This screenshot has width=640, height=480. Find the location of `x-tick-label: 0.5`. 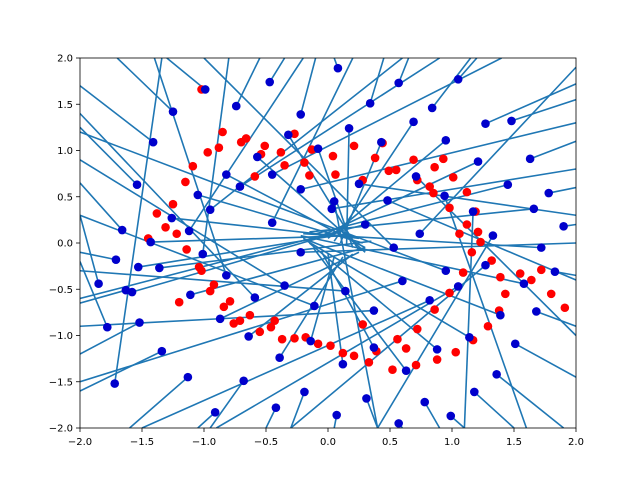

x-tick-label: 0.5 is located at coordinates (390, 442).